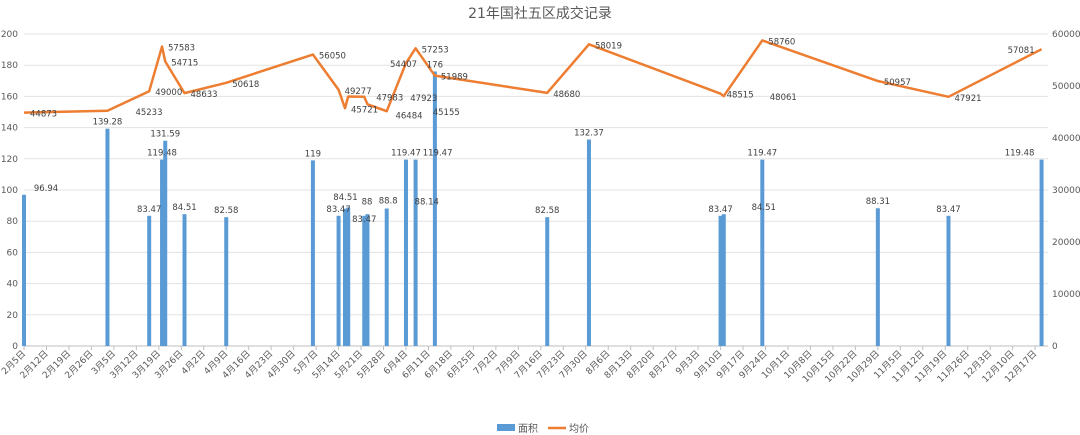 The width and height of the screenshot is (1080, 435). What do you see at coordinates (245, 85) in the screenshot?
I see `line-data-label: 50618` at bounding box center [245, 85].